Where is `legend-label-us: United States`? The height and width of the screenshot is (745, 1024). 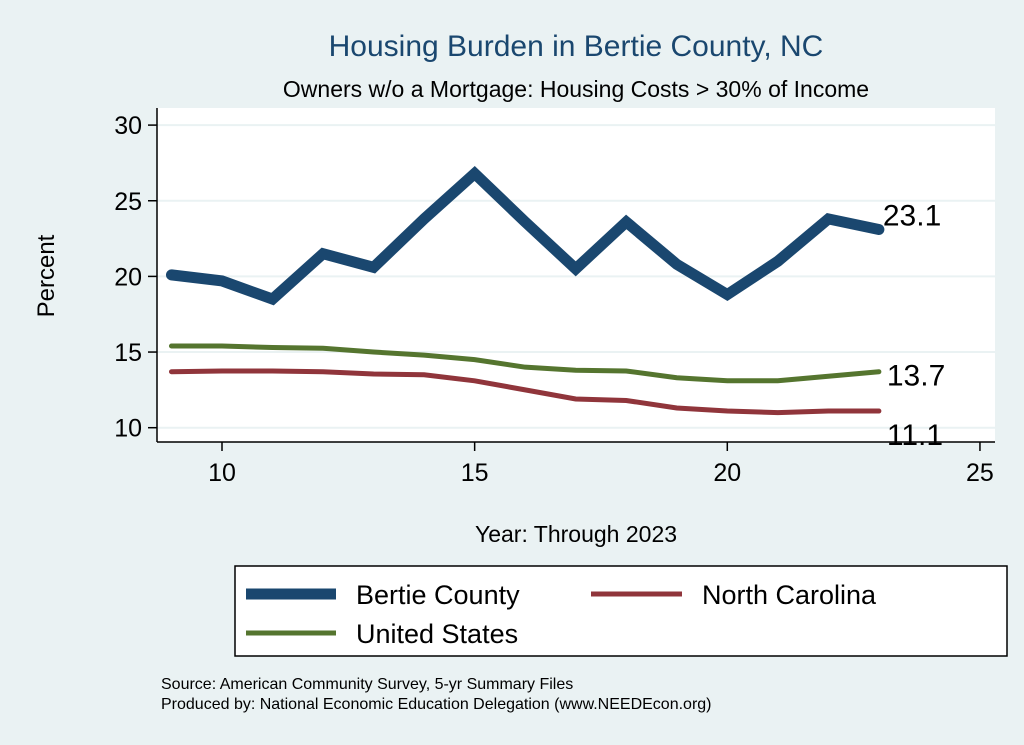 legend-label-us: United States is located at coordinates (437, 634).